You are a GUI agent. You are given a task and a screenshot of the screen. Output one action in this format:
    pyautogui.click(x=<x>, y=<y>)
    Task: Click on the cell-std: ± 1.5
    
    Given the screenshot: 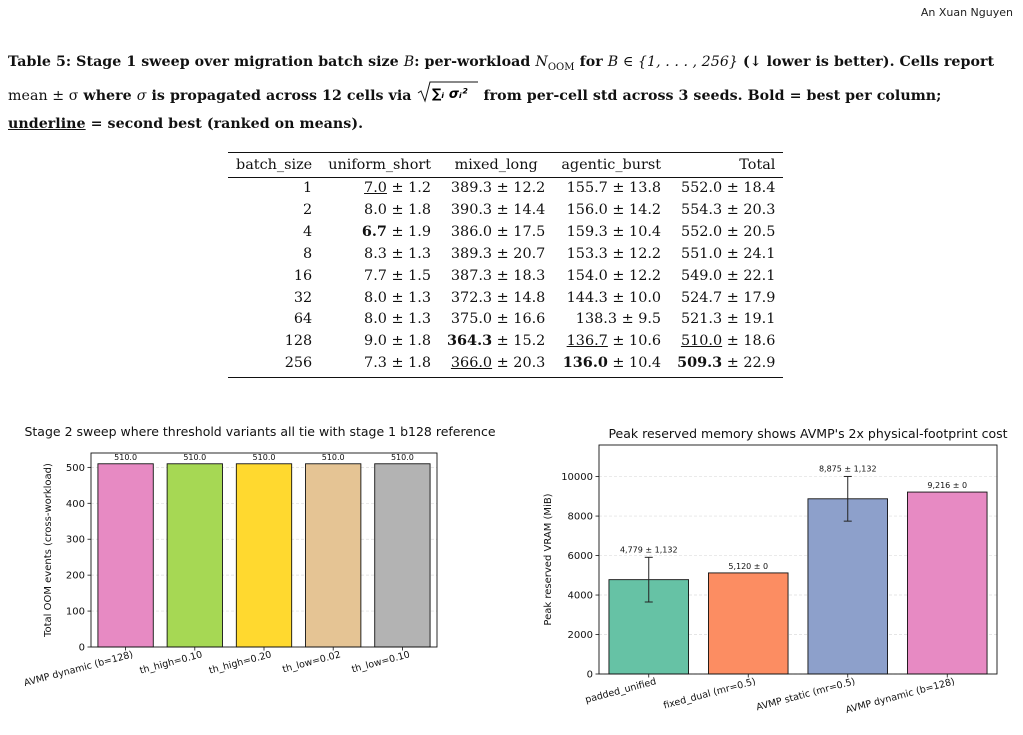 What is the action you would take?
    pyautogui.click(x=409, y=275)
    